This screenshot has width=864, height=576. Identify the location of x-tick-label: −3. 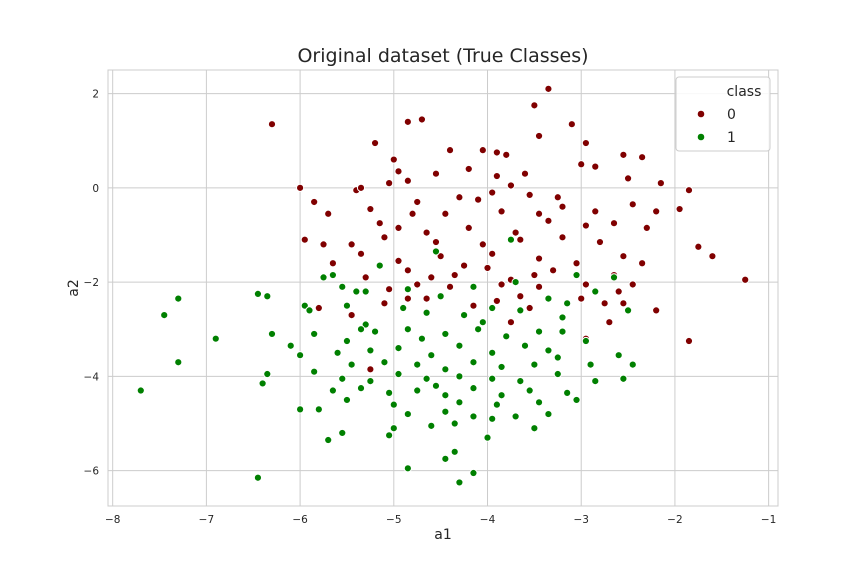
(580, 520).